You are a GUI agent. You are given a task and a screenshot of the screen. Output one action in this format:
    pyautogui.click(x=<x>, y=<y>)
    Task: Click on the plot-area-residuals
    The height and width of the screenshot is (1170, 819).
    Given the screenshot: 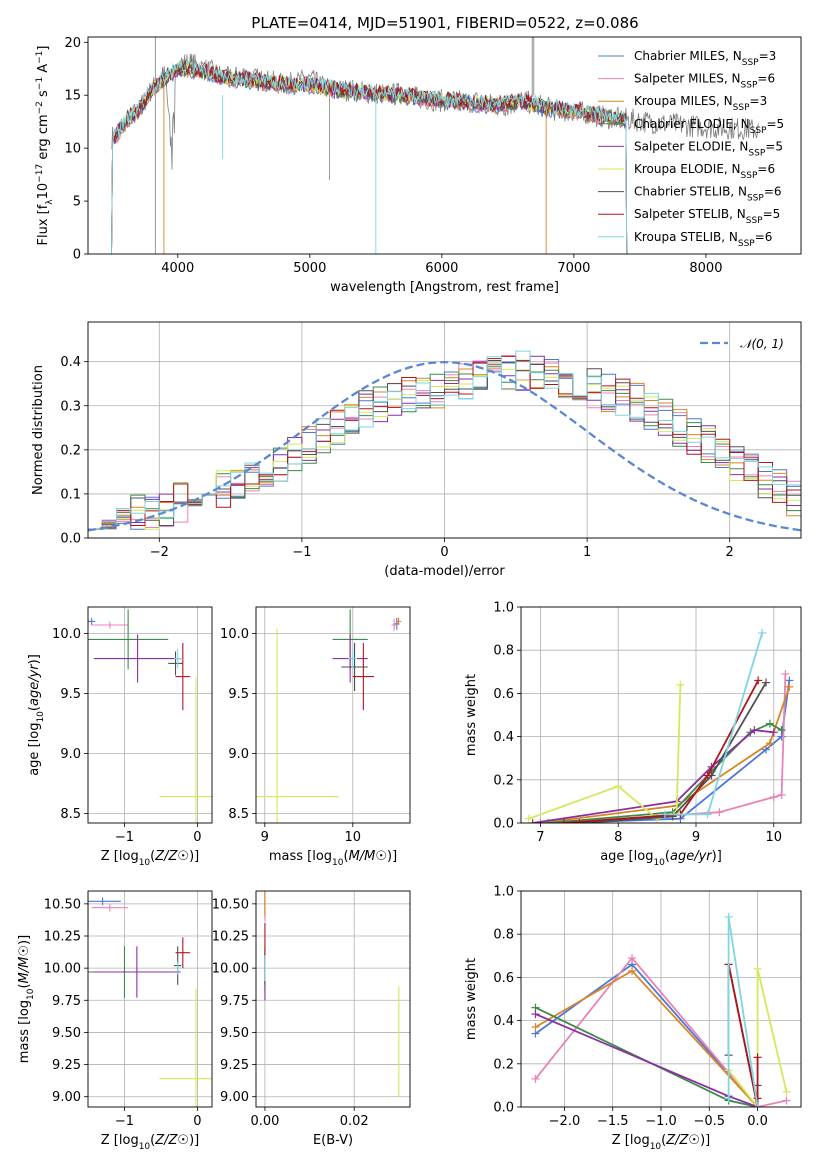 What is the action you would take?
    pyautogui.click(x=444, y=444)
    